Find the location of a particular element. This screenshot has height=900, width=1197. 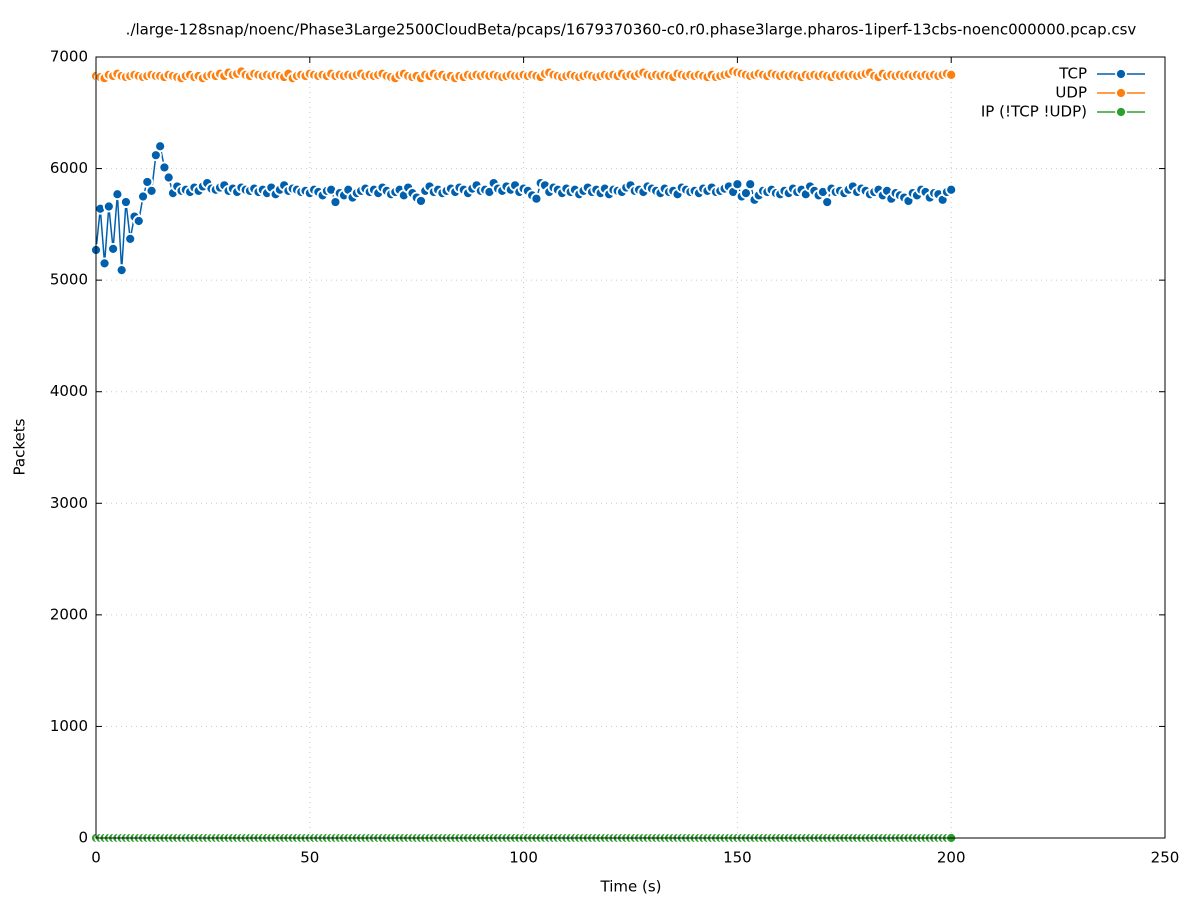

legend-label: IP (!TCP !UDP) is located at coordinates (1034, 112).